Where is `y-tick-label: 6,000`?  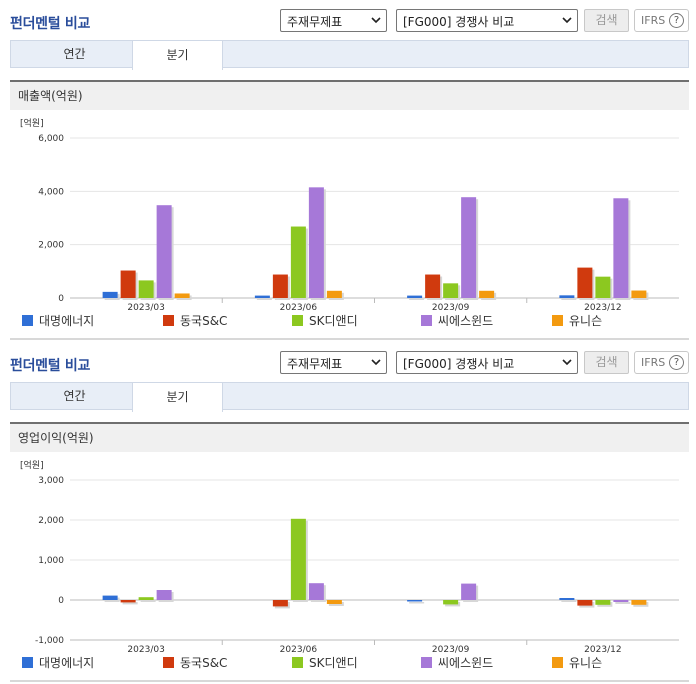
y-tick-label: 6,000 is located at coordinates (51, 139).